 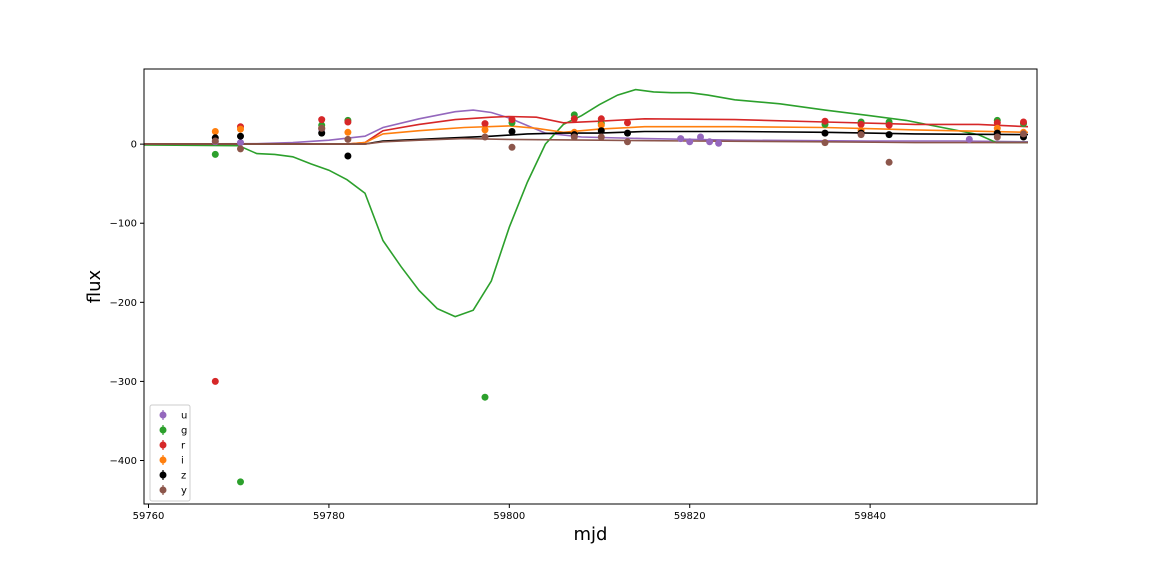 I want to click on model-curve-u, so click(x=586, y=127).